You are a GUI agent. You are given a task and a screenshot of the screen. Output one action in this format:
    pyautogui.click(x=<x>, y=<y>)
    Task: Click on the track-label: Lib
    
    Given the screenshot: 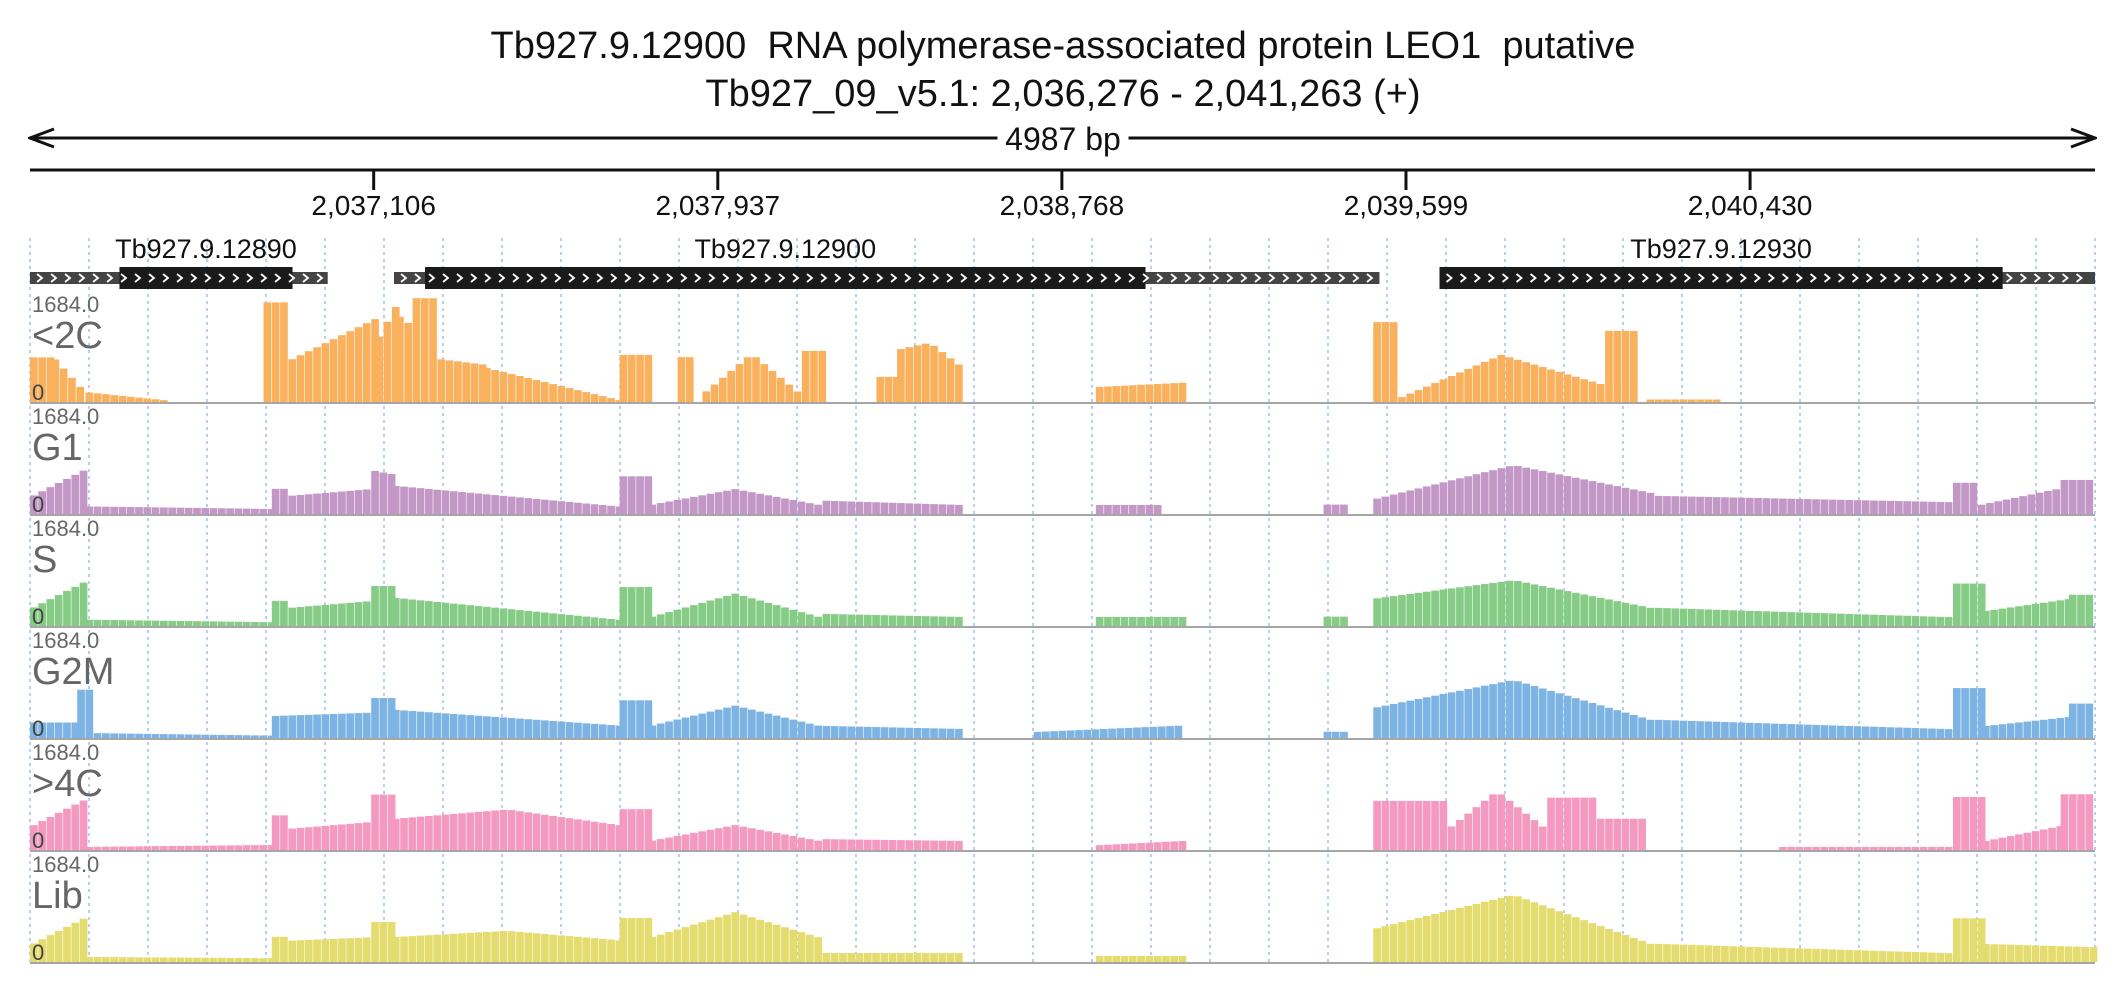 What is the action you would take?
    pyautogui.click(x=57, y=896)
    